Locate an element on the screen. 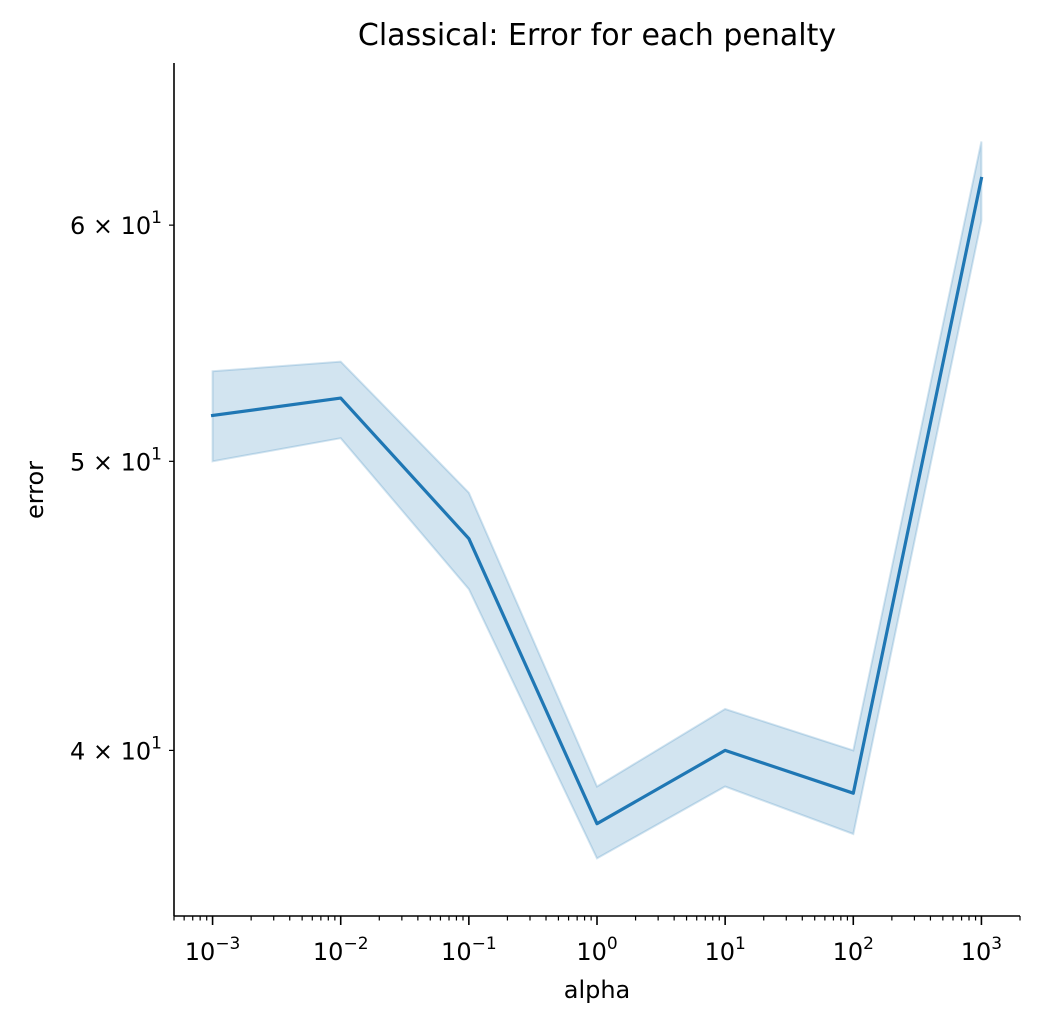  x-tick-label: 10³ is located at coordinates (981, 950).